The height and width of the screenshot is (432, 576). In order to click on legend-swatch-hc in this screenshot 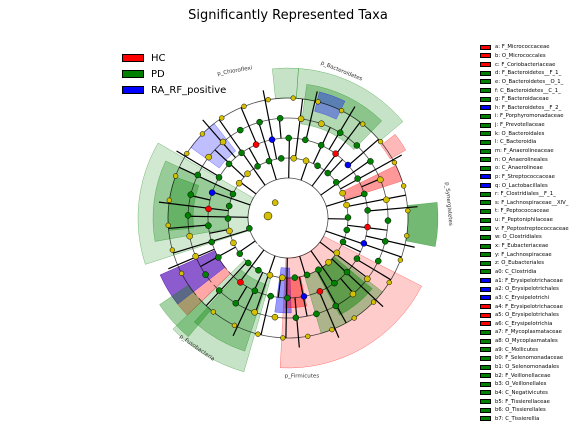, I will do `click(133, 58)`.